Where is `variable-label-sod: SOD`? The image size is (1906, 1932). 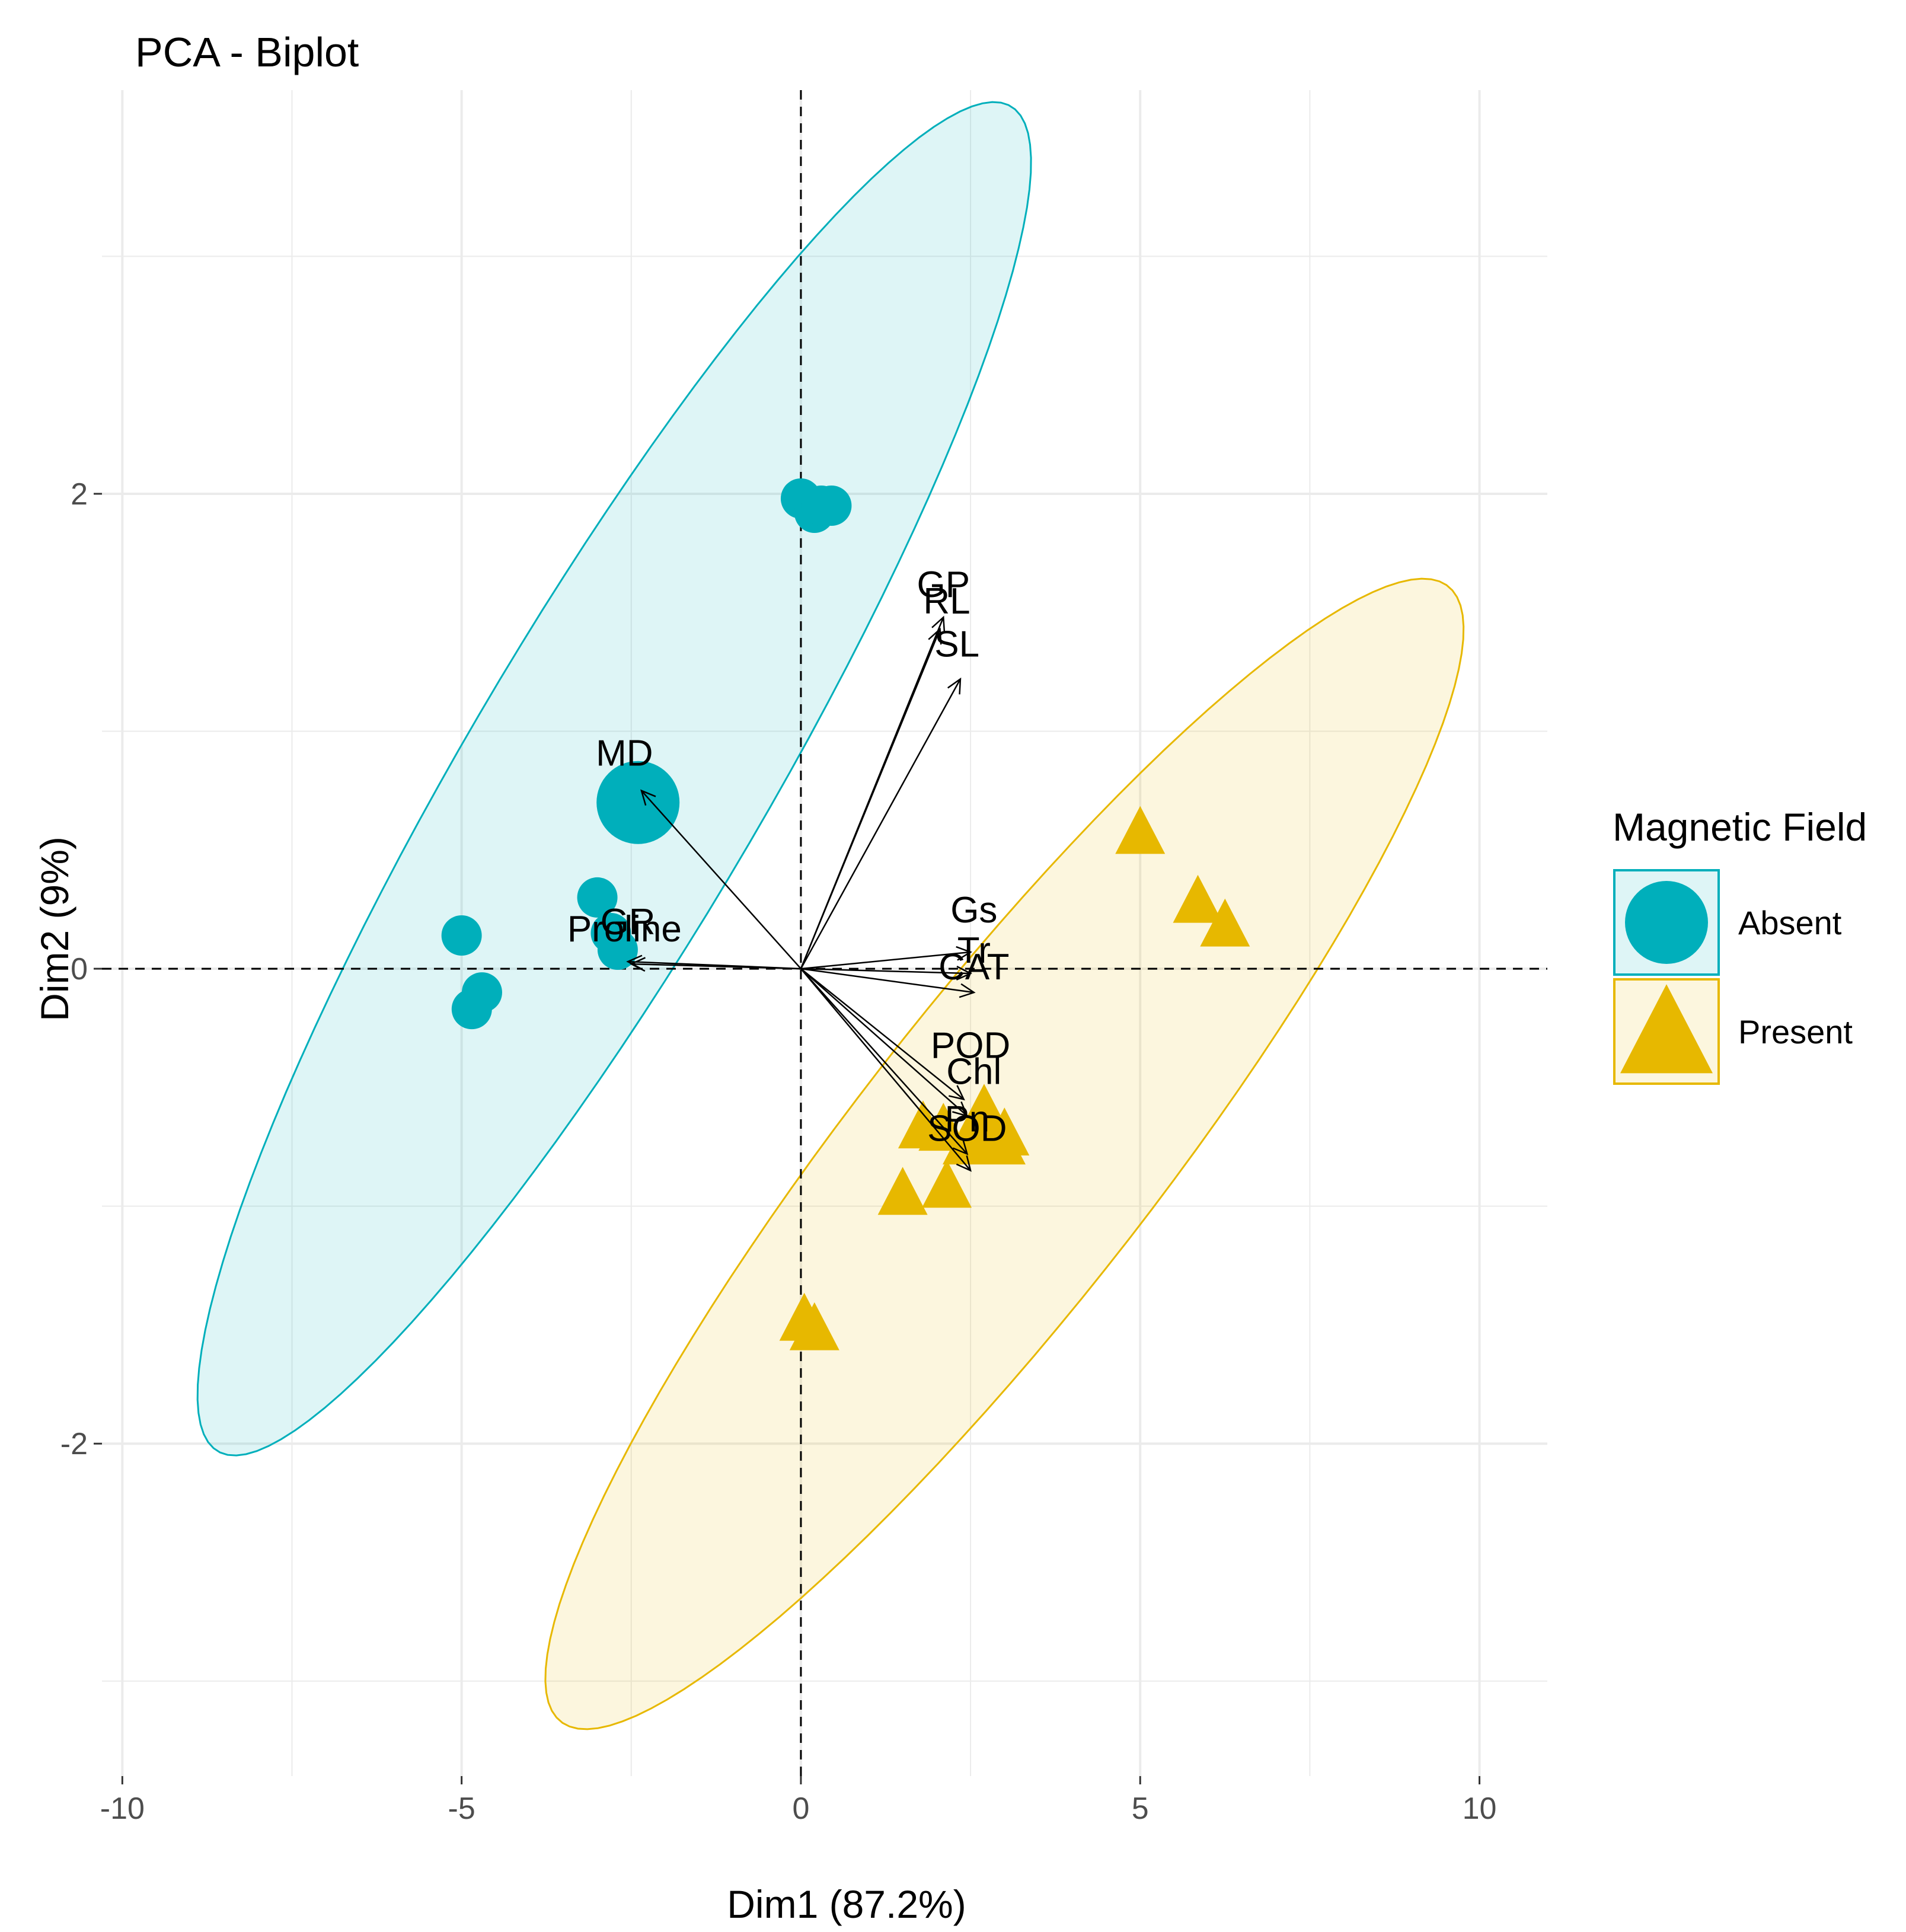 variable-label-sod: SOD is located at coordinates (967, 1128).